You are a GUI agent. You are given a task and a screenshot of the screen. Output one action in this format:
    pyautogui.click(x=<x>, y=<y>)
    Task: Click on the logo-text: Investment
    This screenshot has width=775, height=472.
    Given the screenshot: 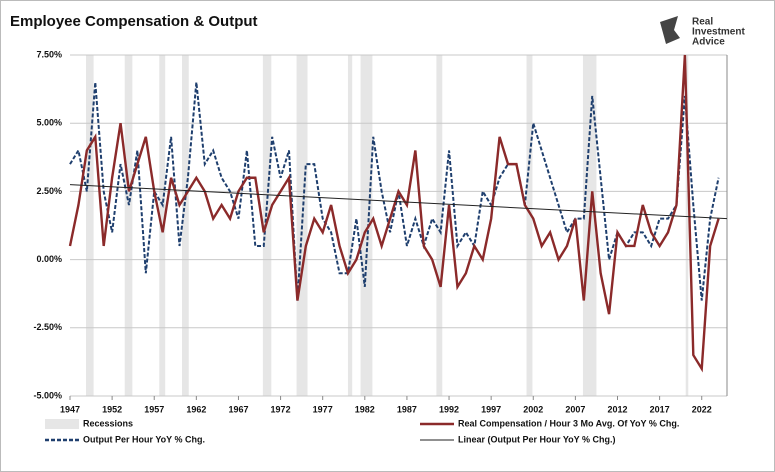 What is the action you would take?
    pyautogui.click(x=718, y=32)
    